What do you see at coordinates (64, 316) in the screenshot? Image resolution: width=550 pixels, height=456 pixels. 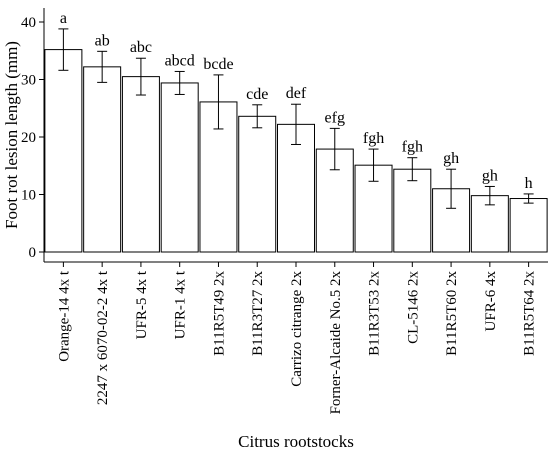 I see `x-tick-label: Orange-14 4x t` at bounding box center [64, 316].